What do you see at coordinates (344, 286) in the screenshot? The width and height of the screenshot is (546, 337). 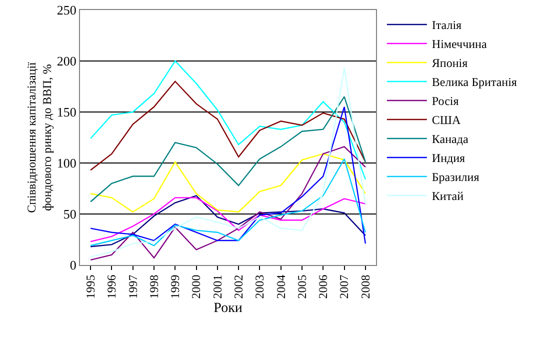 I see `x-tick-label: 2007` at bounding box center [344, 286].